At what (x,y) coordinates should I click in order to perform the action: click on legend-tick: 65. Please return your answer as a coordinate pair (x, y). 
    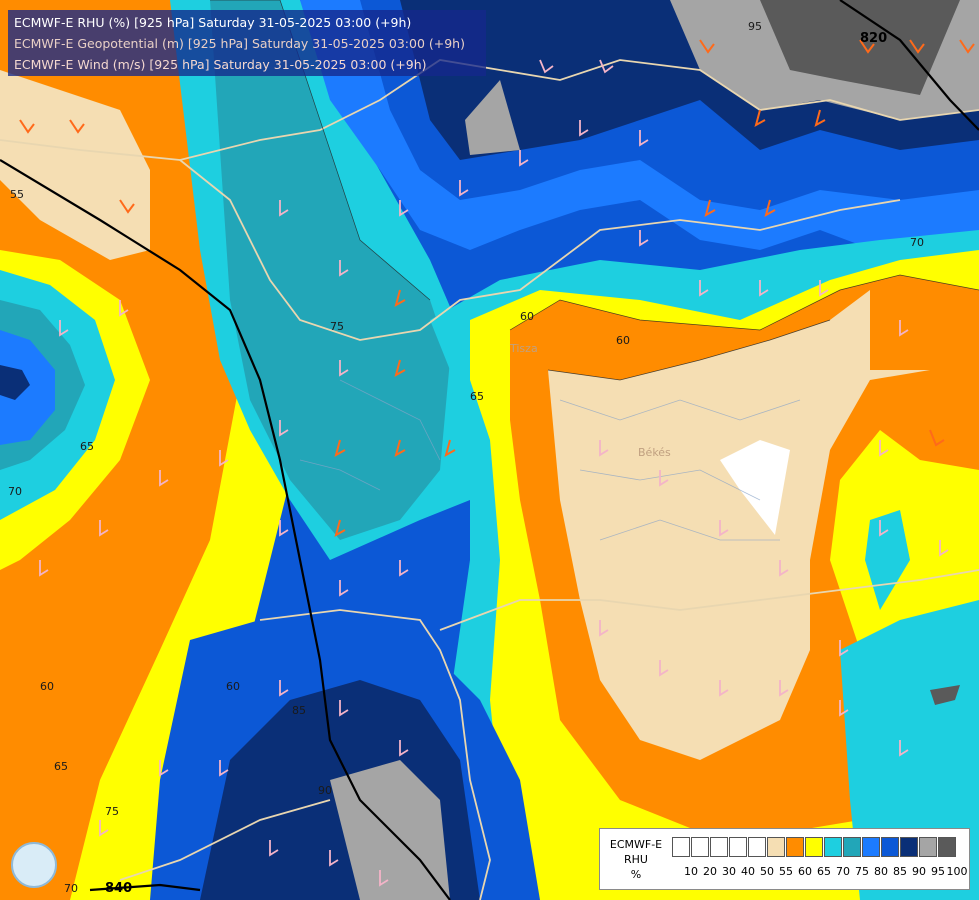
    Looking at the image, I should click on (824, 871).